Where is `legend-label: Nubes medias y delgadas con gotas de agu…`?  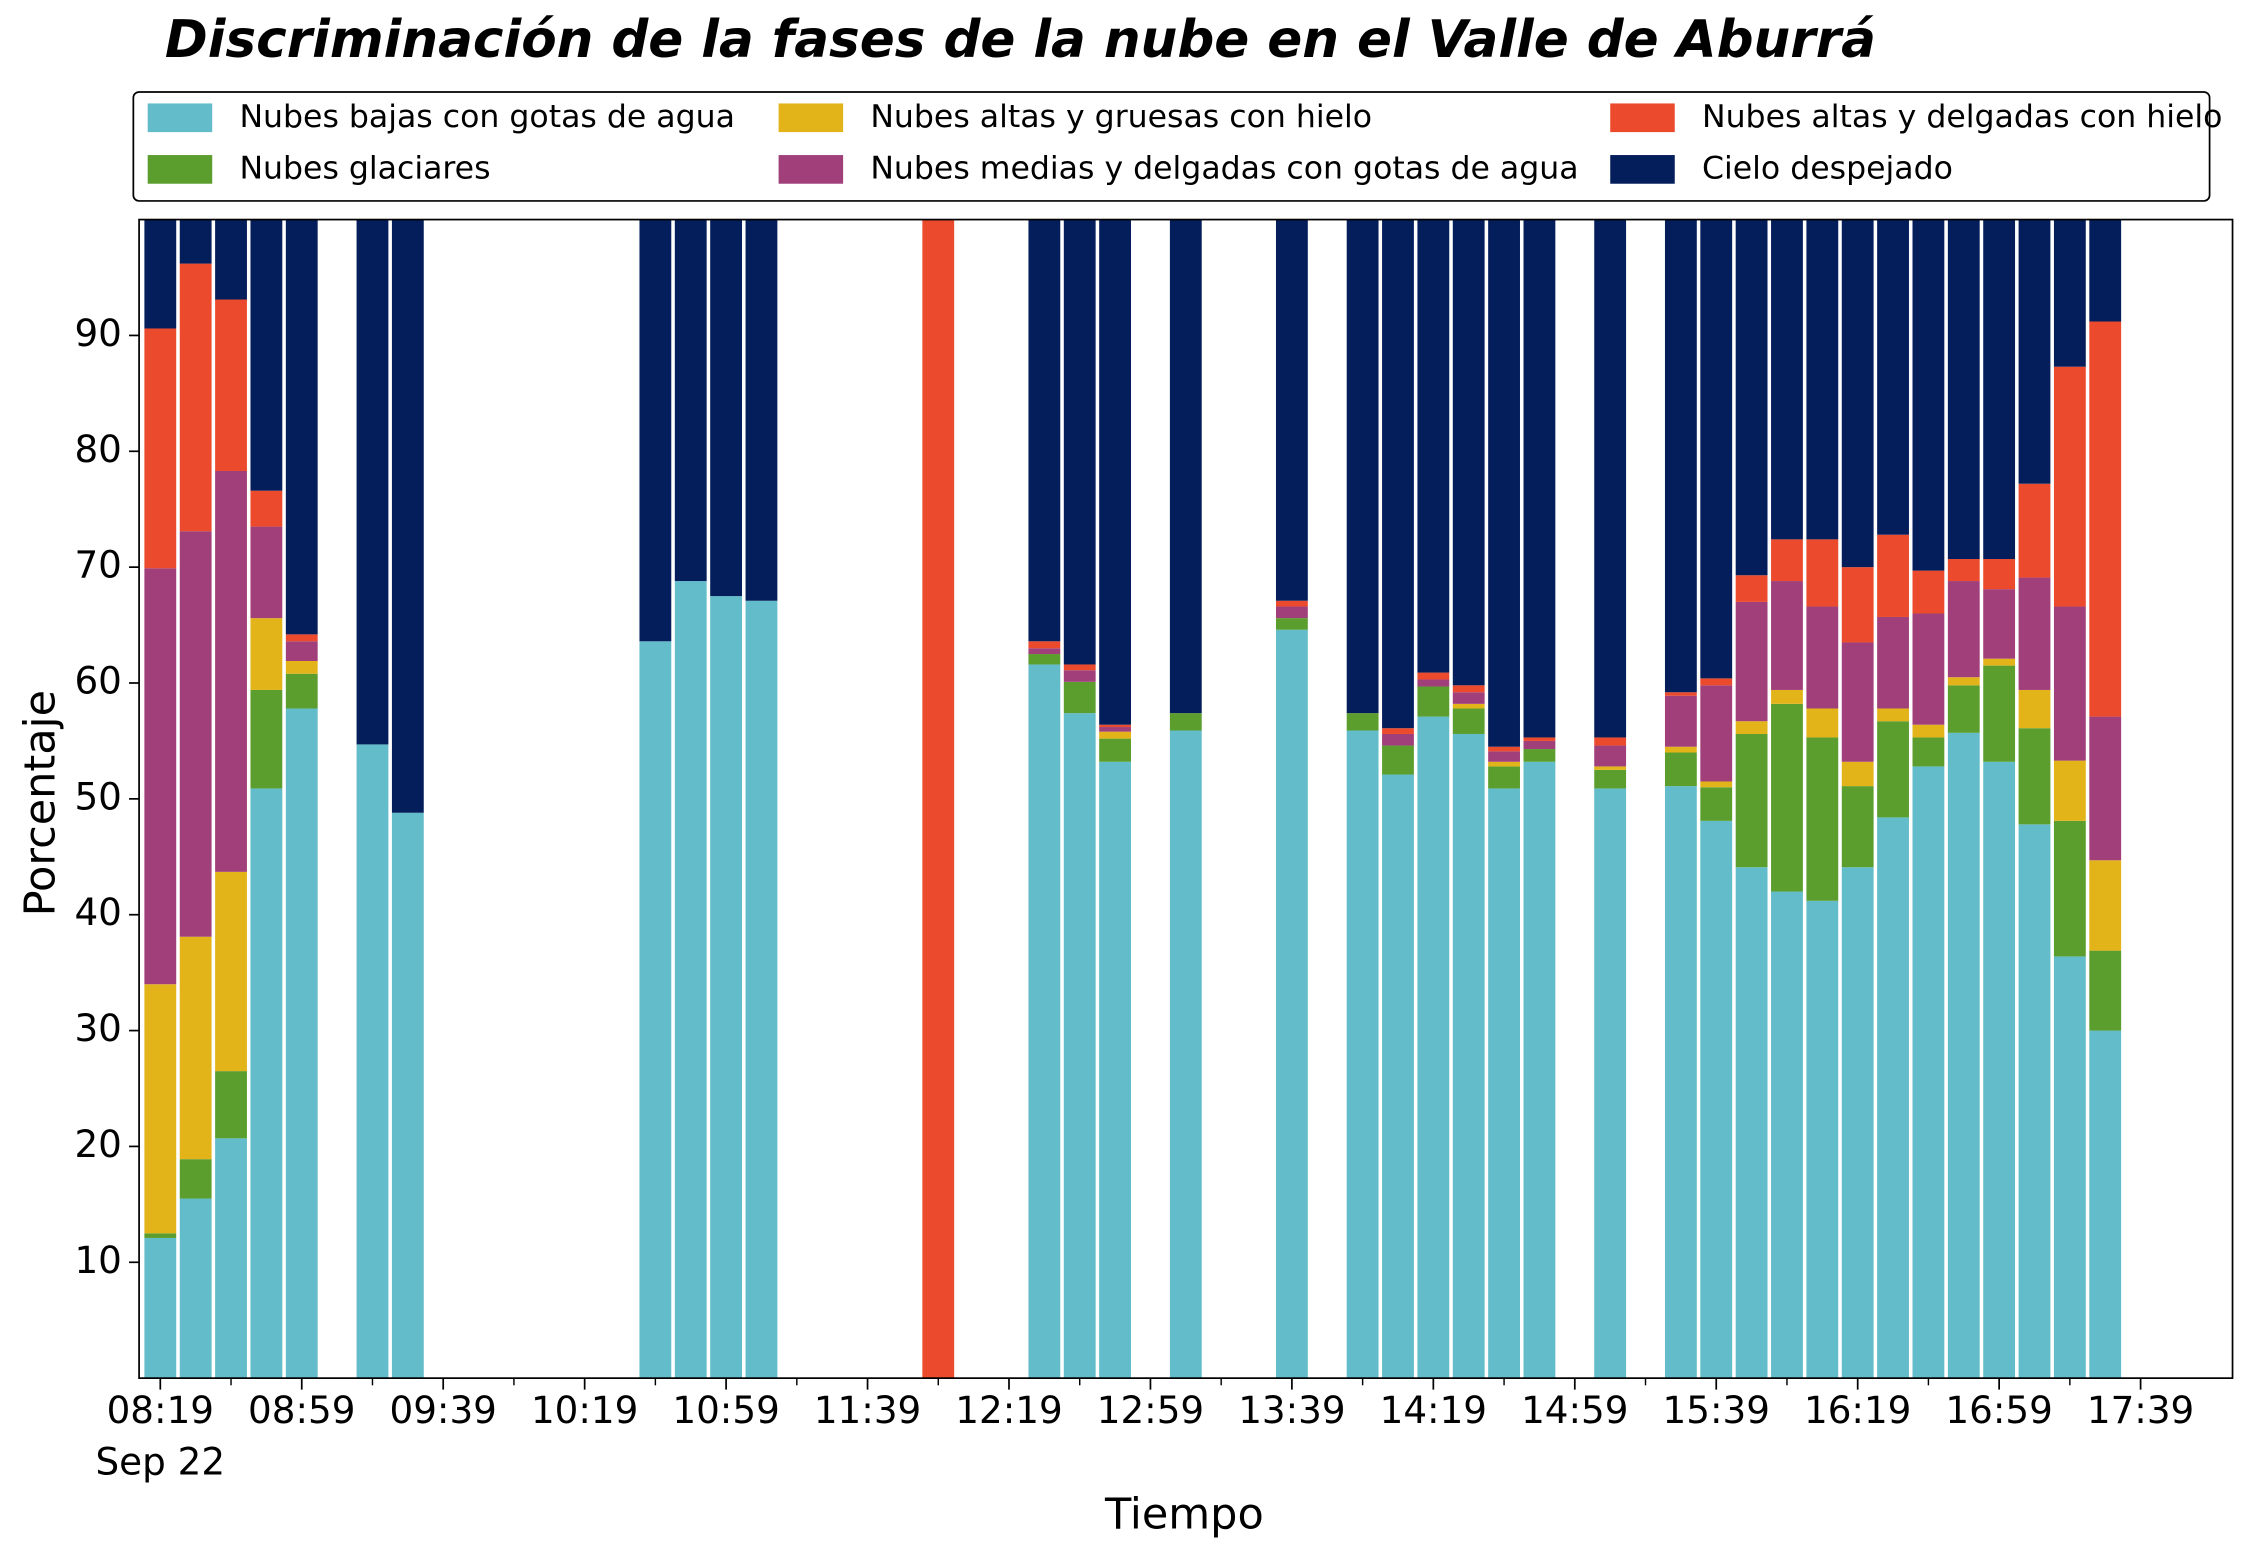 legend-label: Nubes medias y delgadas con gotas de agu… is located at coordinates (1224, 168).